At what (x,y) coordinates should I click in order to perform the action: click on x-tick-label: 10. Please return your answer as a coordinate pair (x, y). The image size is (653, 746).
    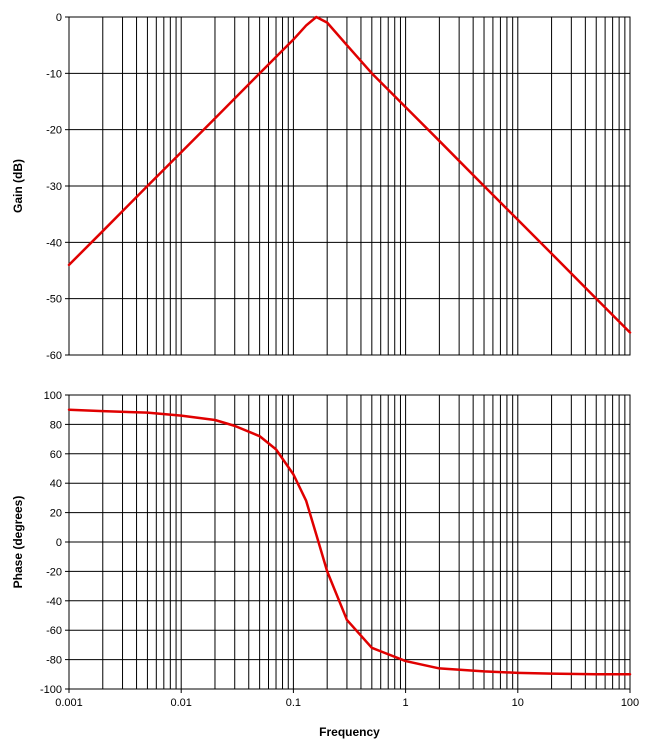
    Looking at the image, I should click on (518, 703).